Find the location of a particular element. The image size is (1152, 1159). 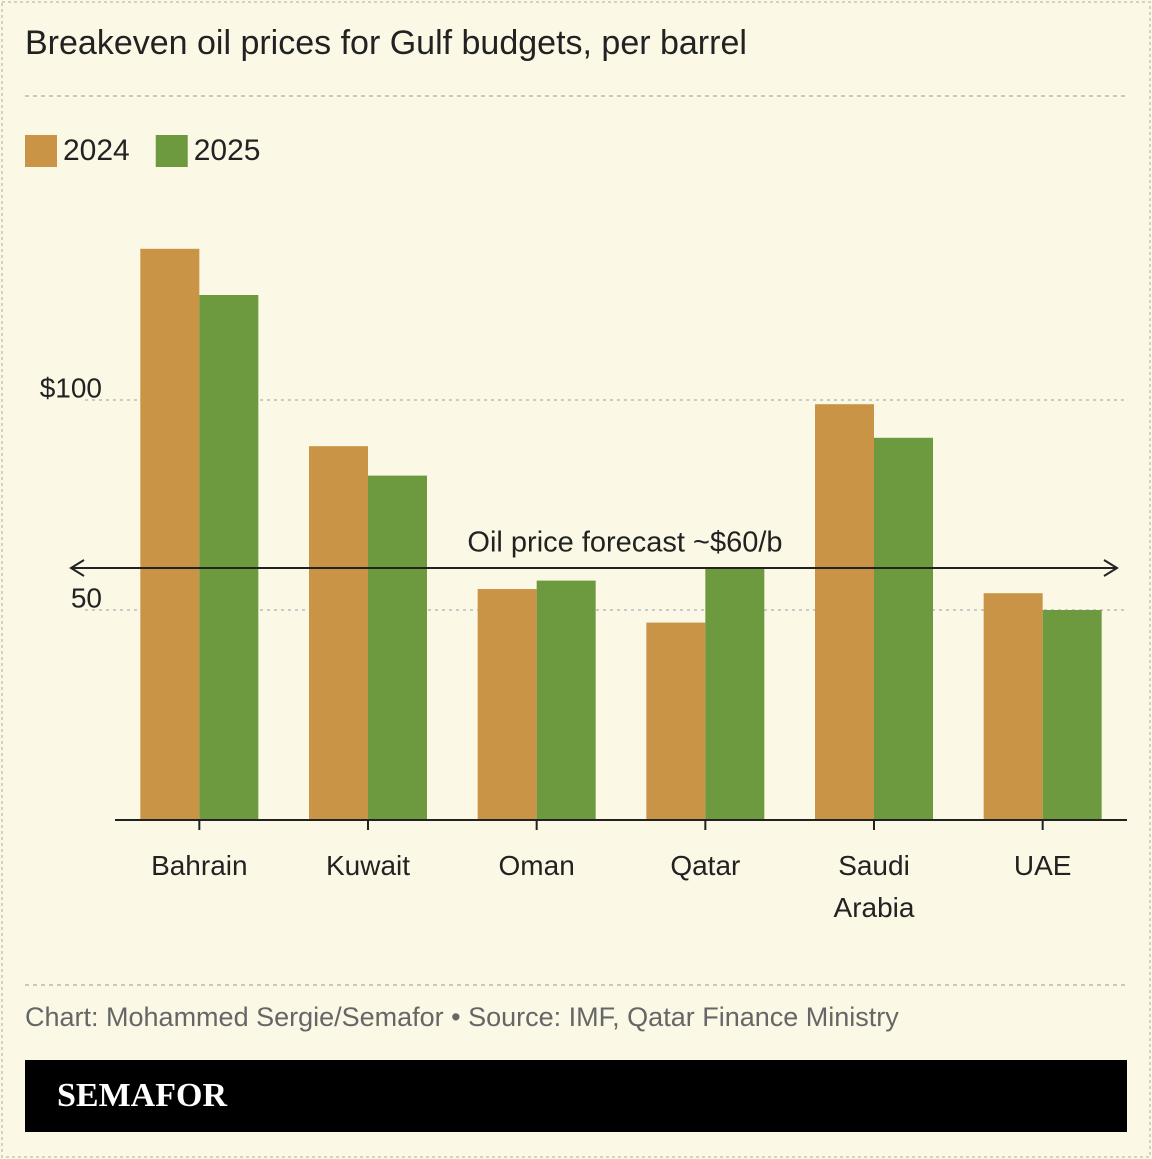

legend-label: 2024 is located at coordinates (96, 150).